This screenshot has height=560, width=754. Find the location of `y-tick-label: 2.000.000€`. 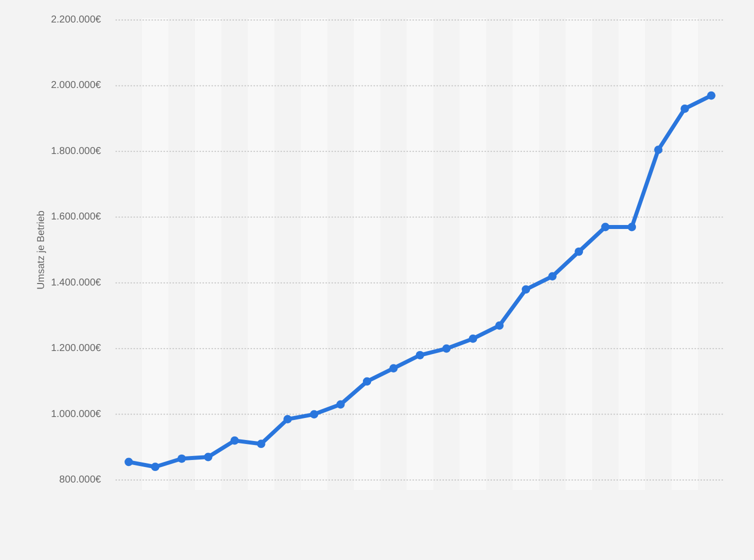

y-tick-label: 2.000.000€ is located at coordinates (76, 86).